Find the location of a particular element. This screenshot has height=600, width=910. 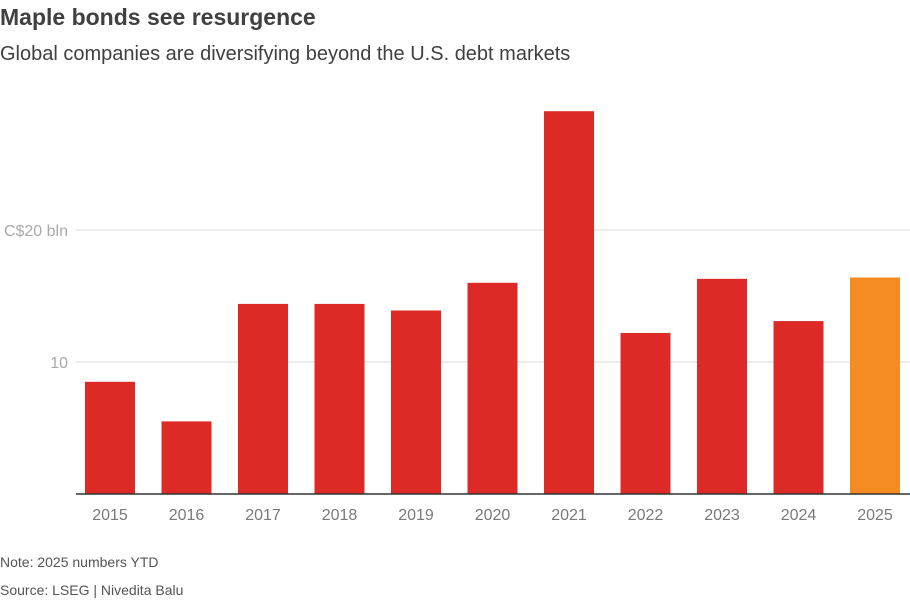

bar-2015 is located at coordinates (110, 437).